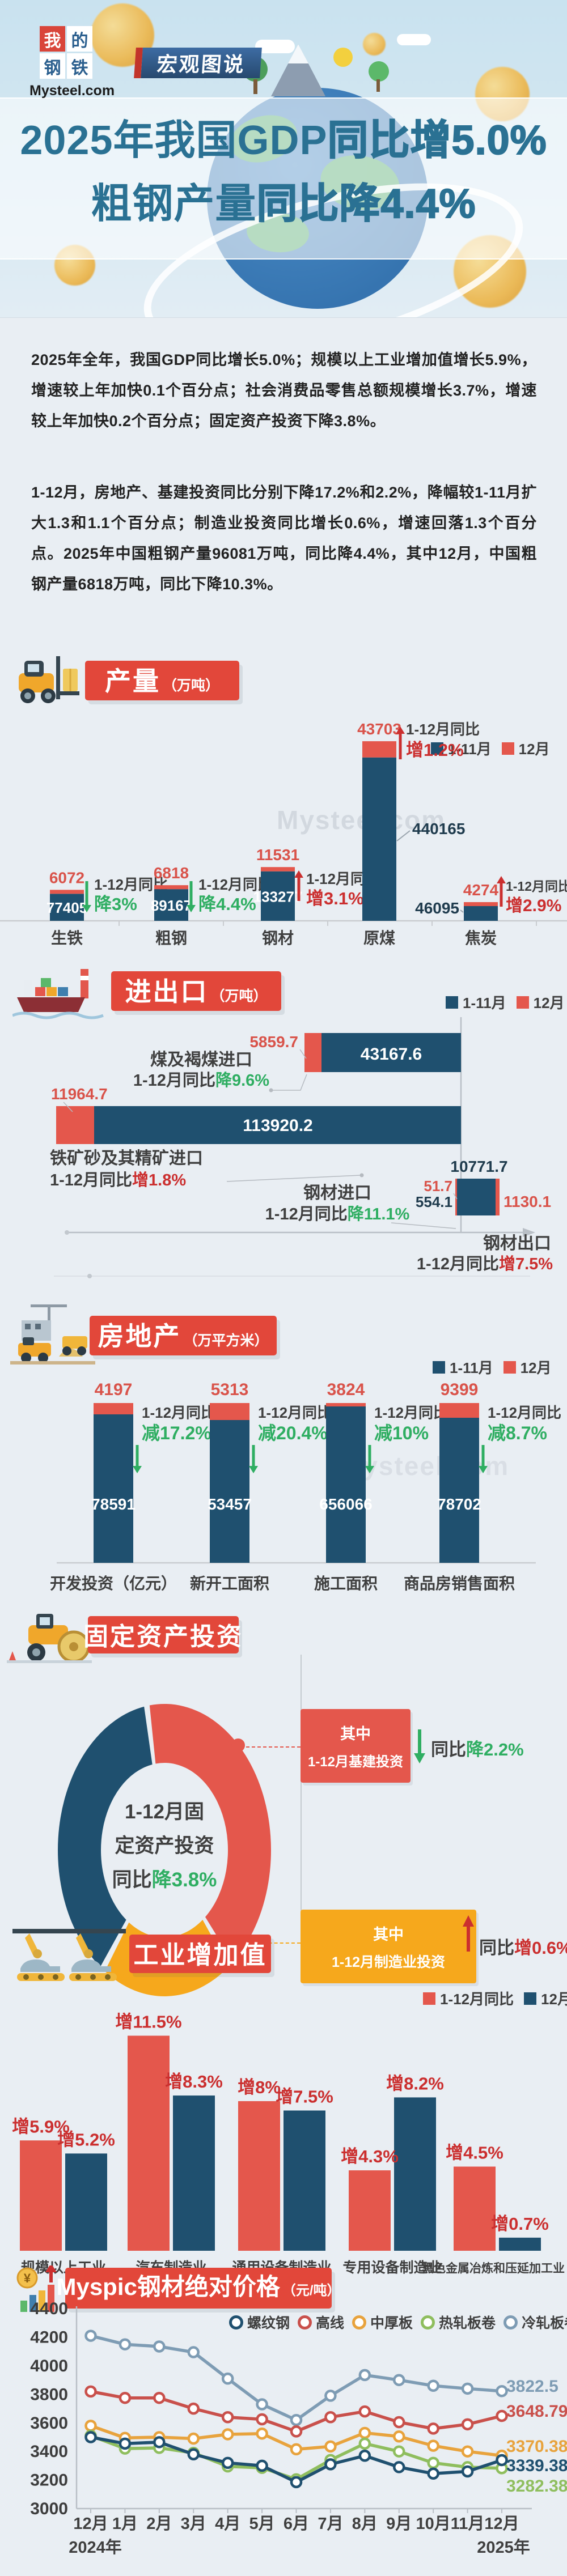 This screenshot has height=2576, width=567. Describe the element at coordinates (227, 904) in the screenshot. I see `yoy-value: 降4.4%` at that location.